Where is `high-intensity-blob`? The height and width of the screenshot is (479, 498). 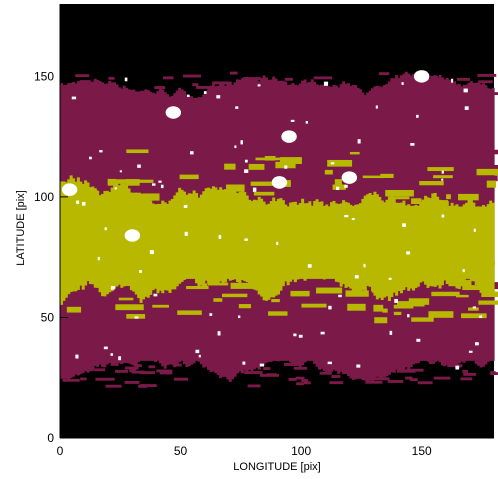
high-intensity-blob is located at coordinates (69, 189).